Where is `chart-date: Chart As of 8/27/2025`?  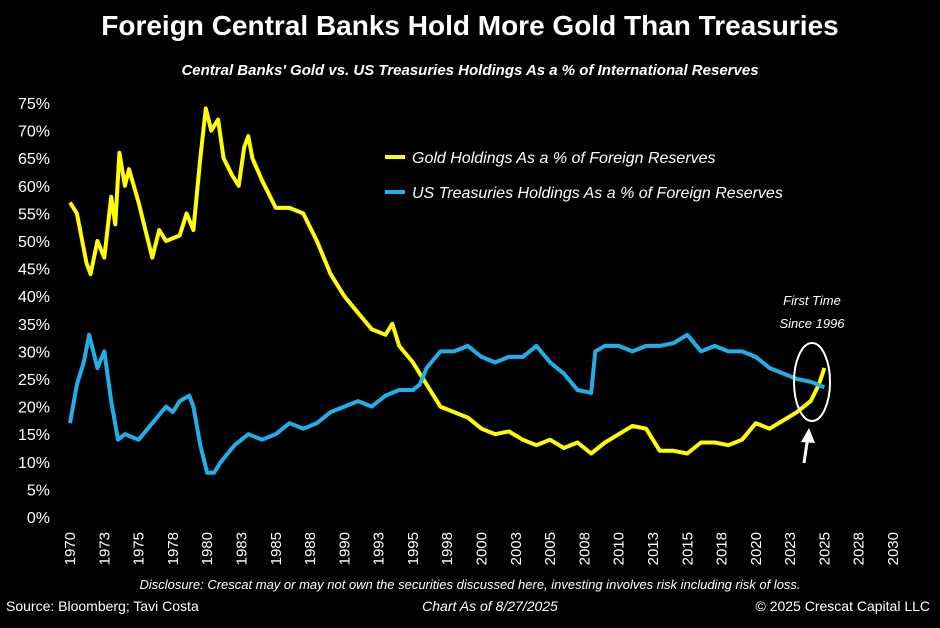 chart-date: Chart As of 8/27/2025 is located at coordinates (490, 606).